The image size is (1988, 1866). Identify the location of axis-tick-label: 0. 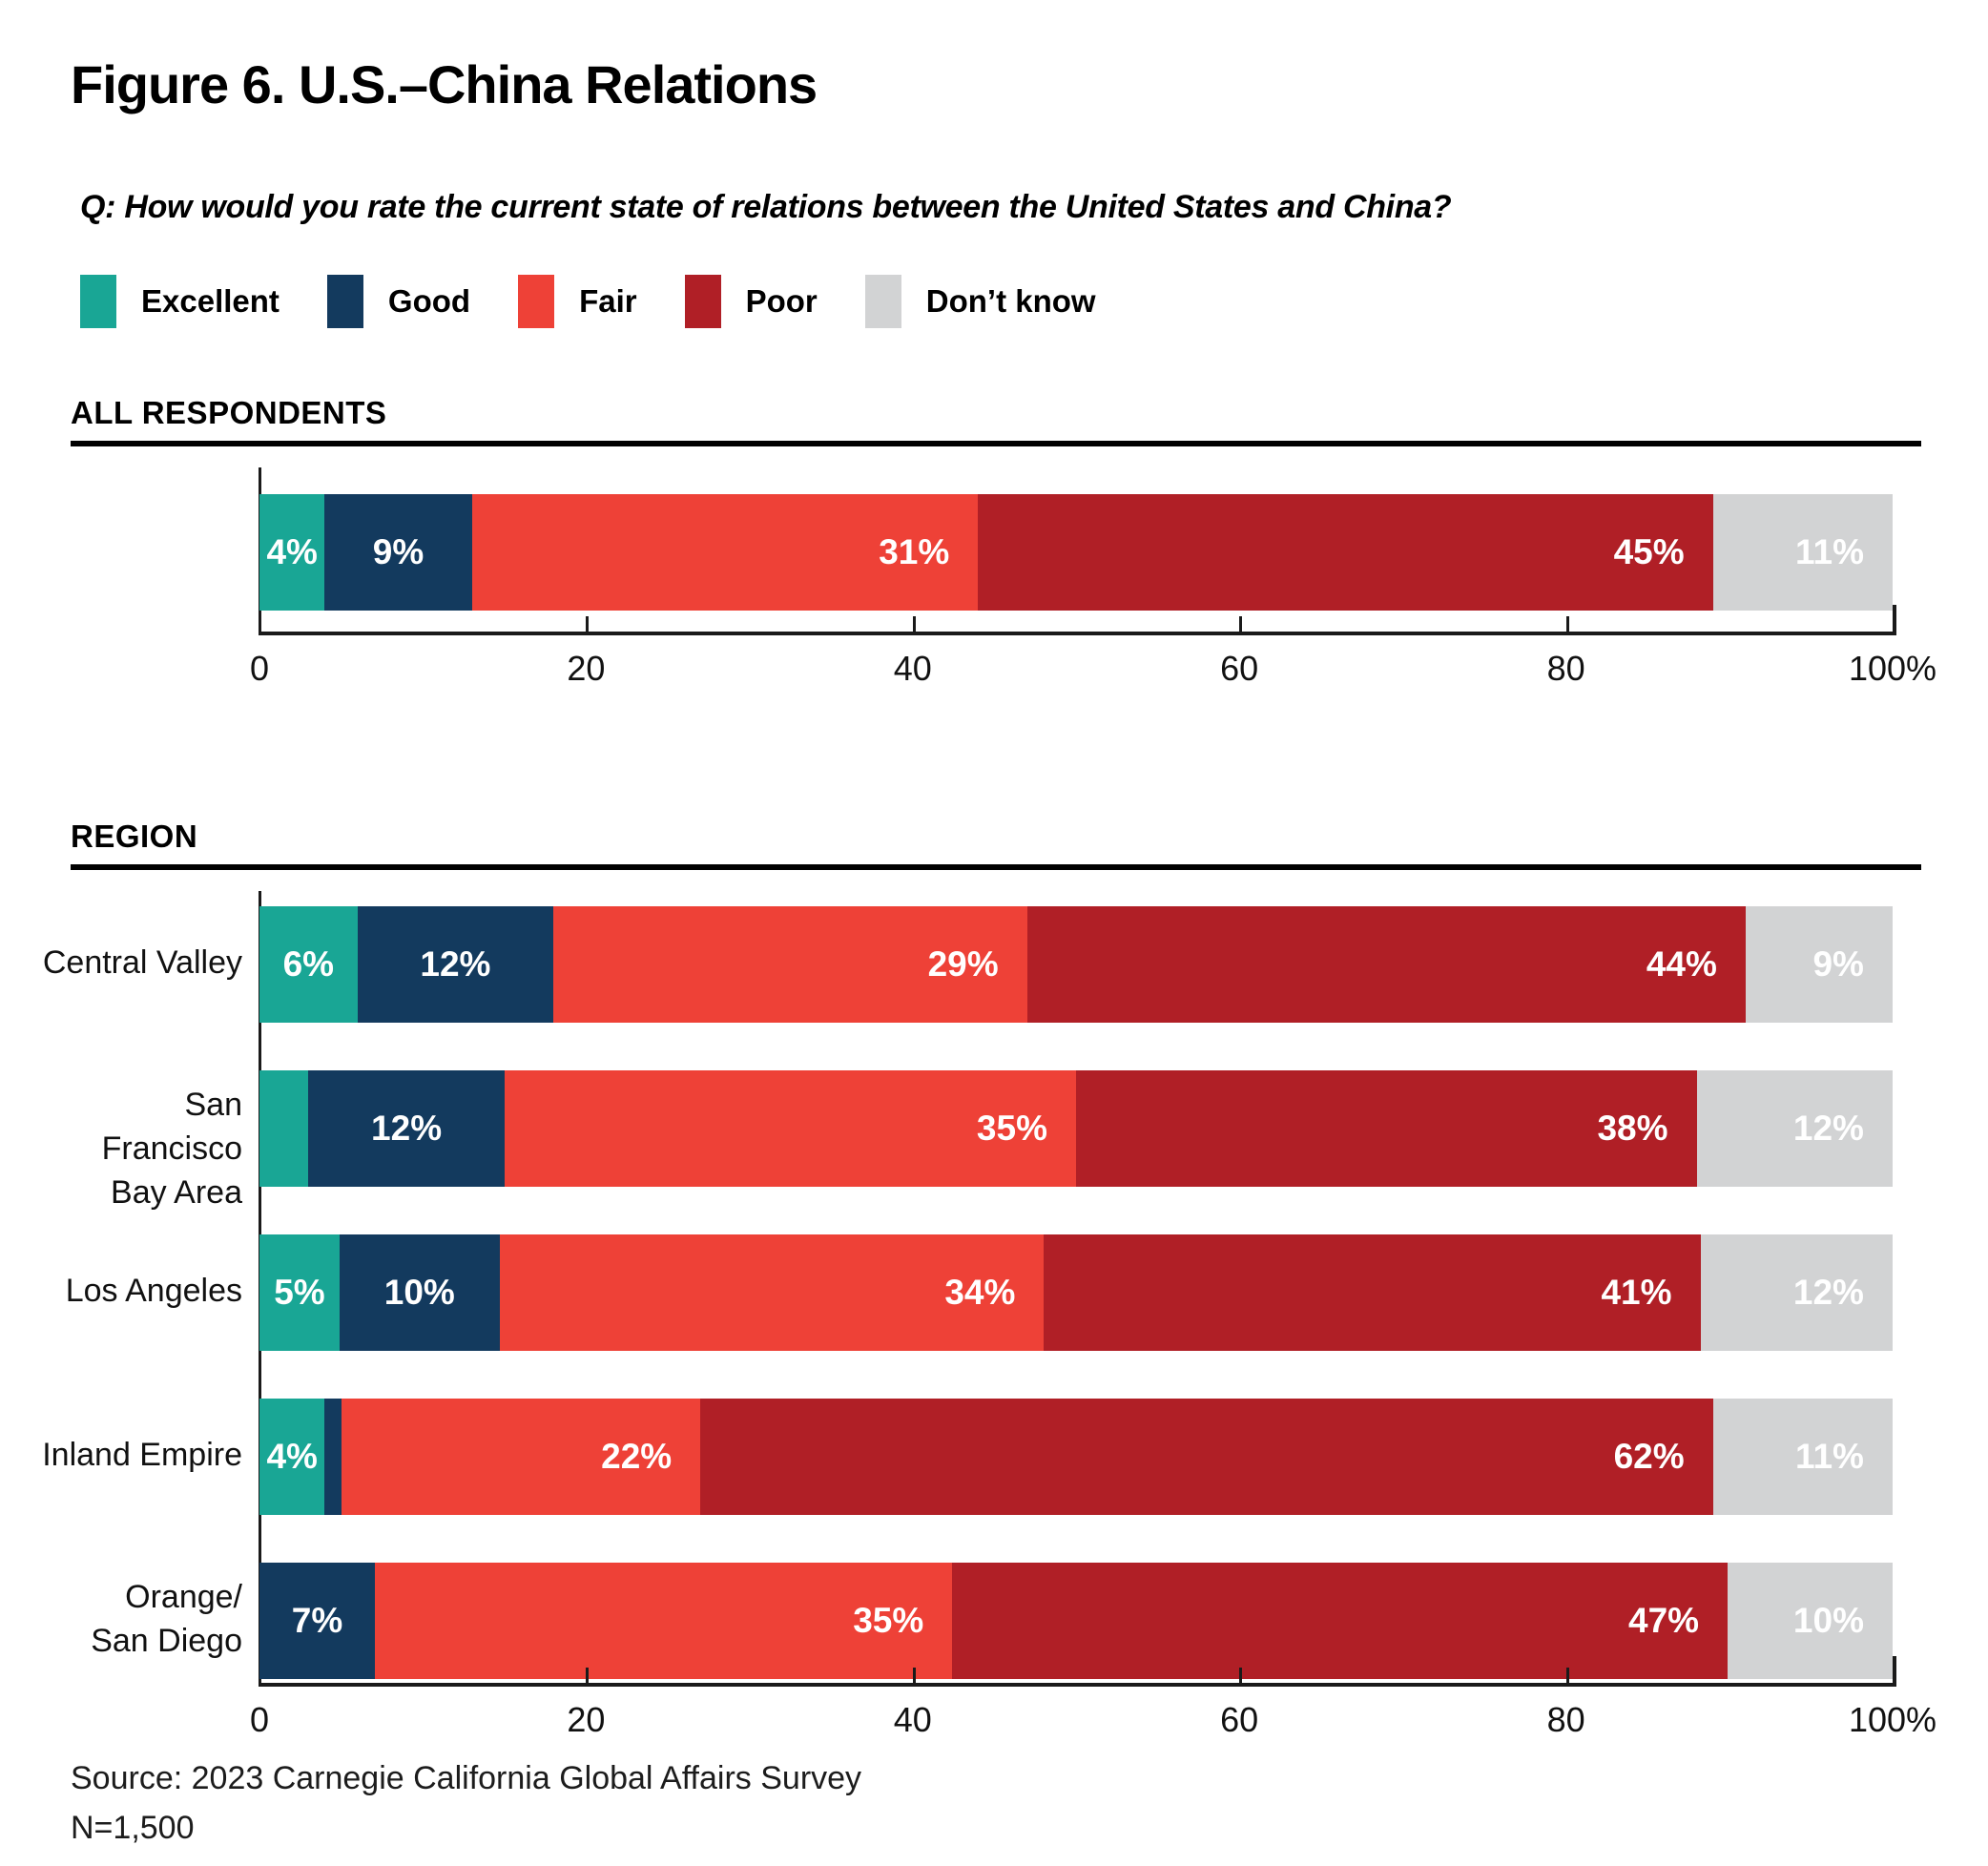
(260, 1719).